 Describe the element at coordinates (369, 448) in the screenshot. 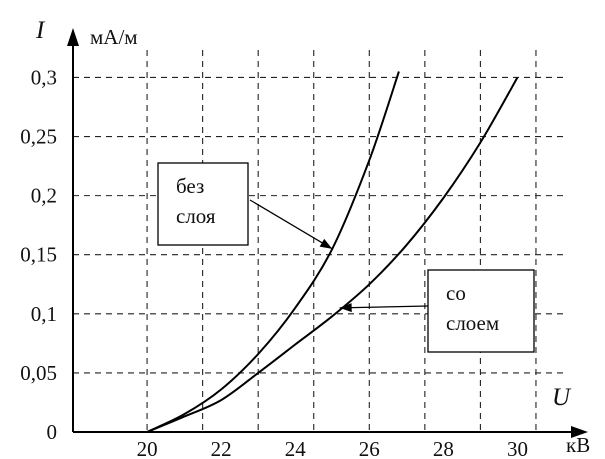

I see `x-tick-label: 26` at that location.